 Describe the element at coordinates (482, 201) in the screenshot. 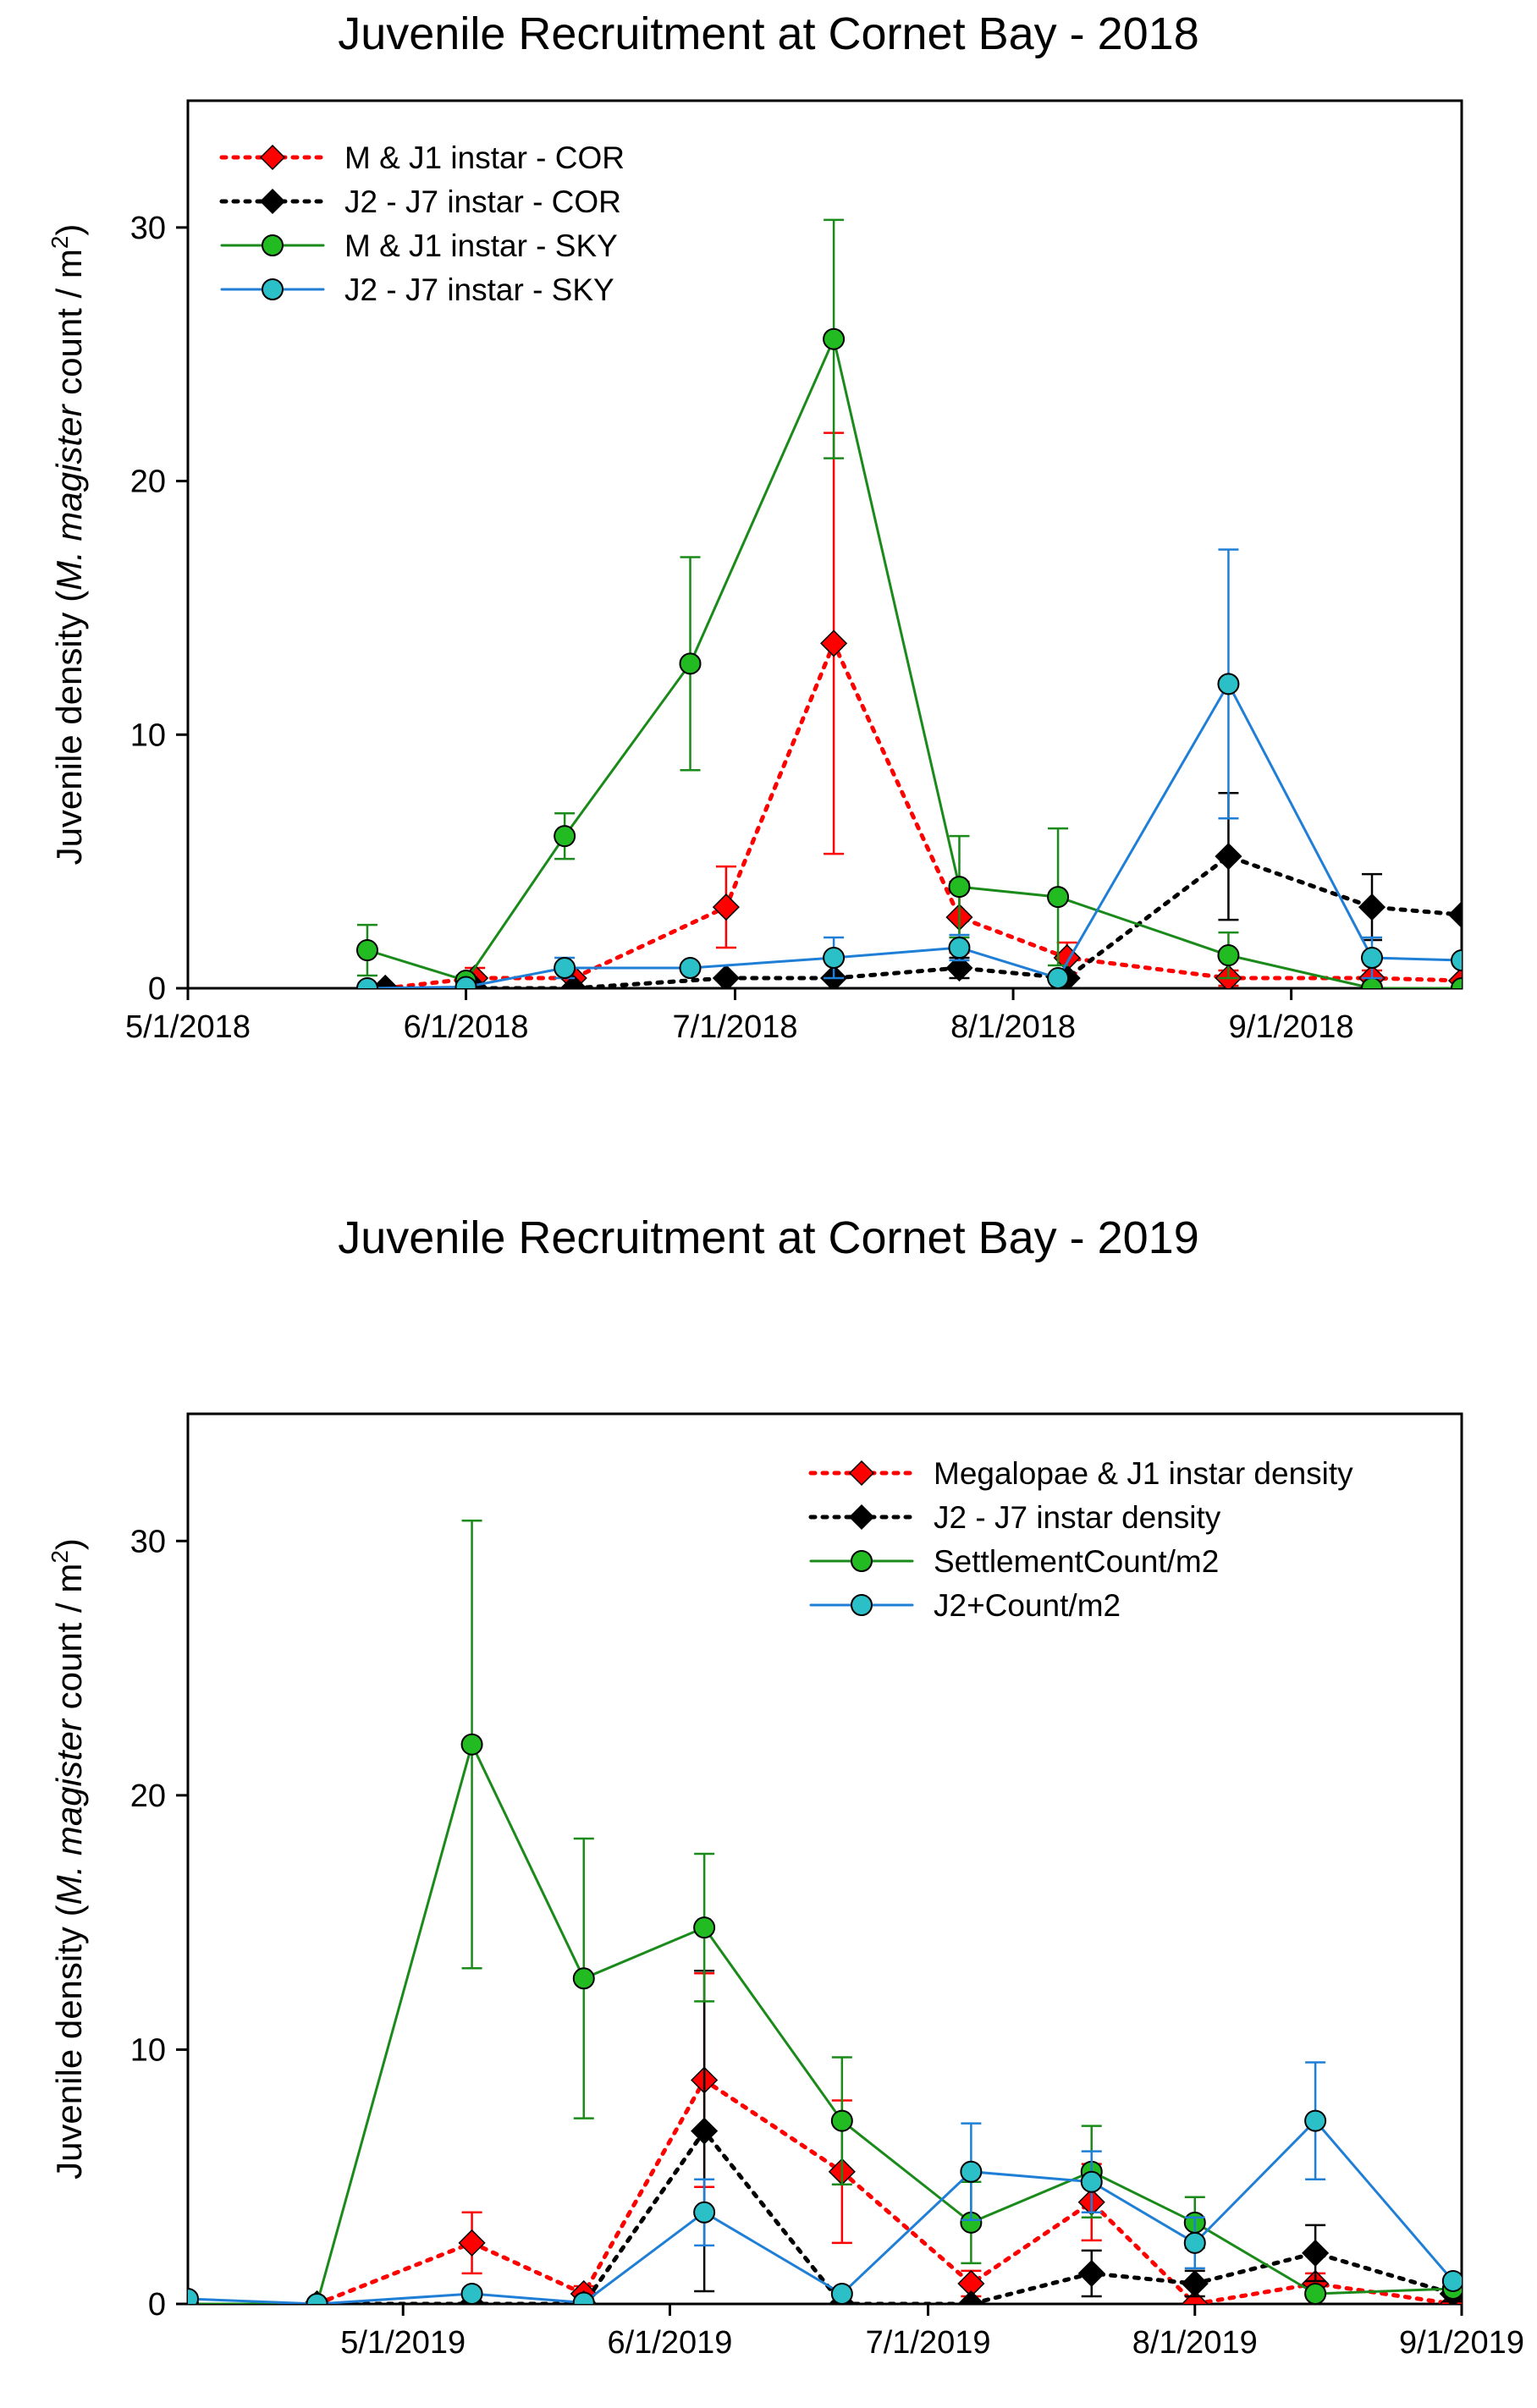

I see `legend-label: J2 - J7 instar - COR` at that location.